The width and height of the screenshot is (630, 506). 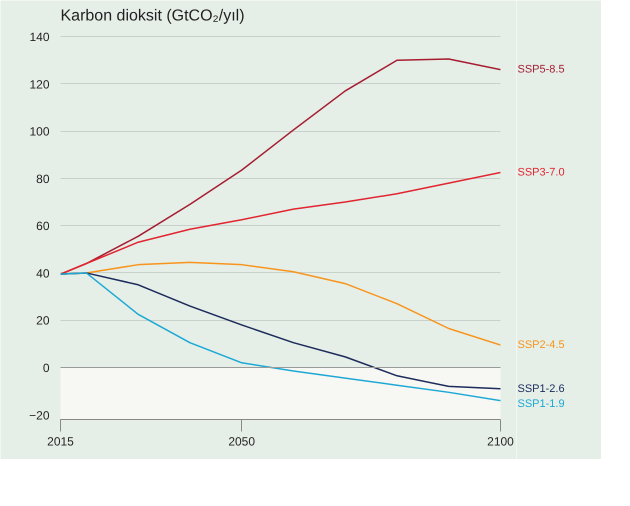 What do you see at coordinates (43, 321) in the screenshot?
I see `y-tick-label: 20` at bounding box center [43, 321].